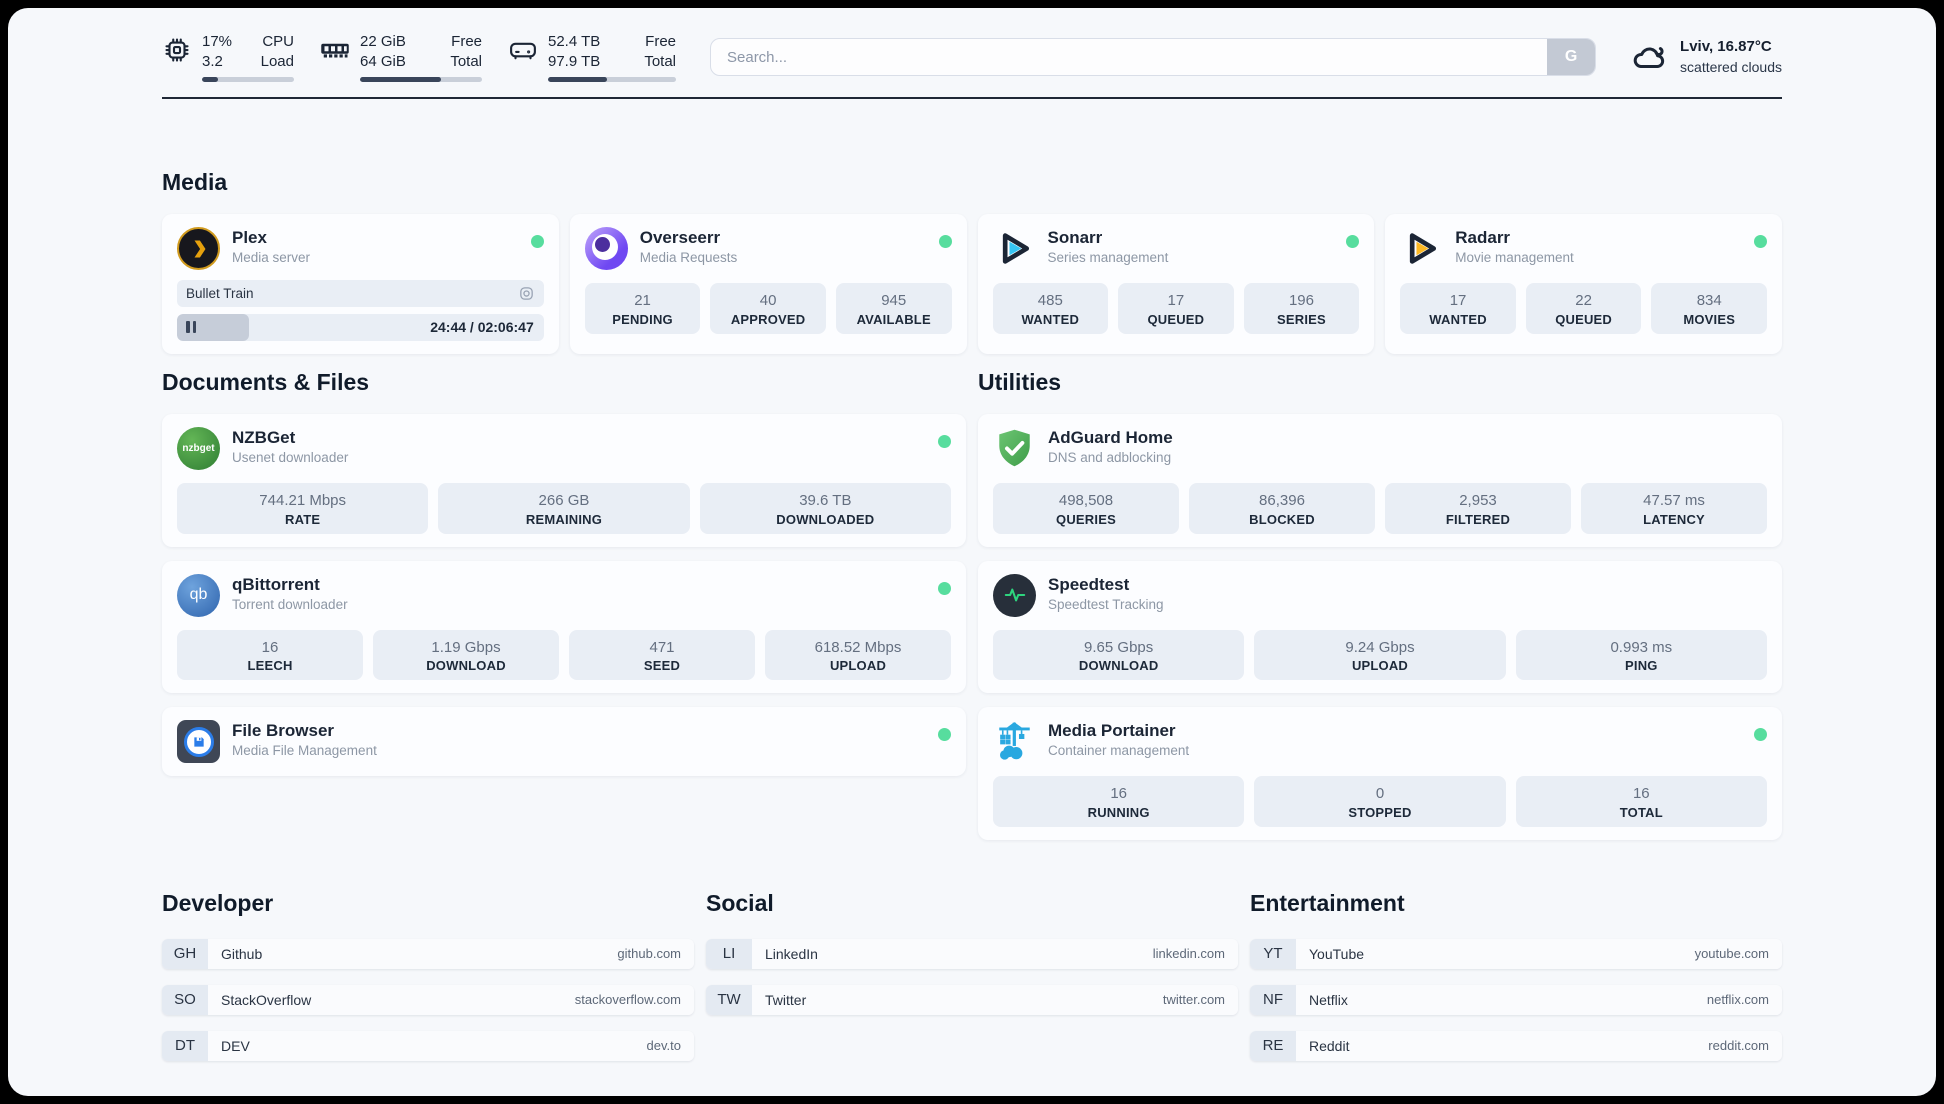  What do you see at coordinates (791, 953) in the screenshot?
I see `link-name: LinkedIn` at bounding box center [791, 953].